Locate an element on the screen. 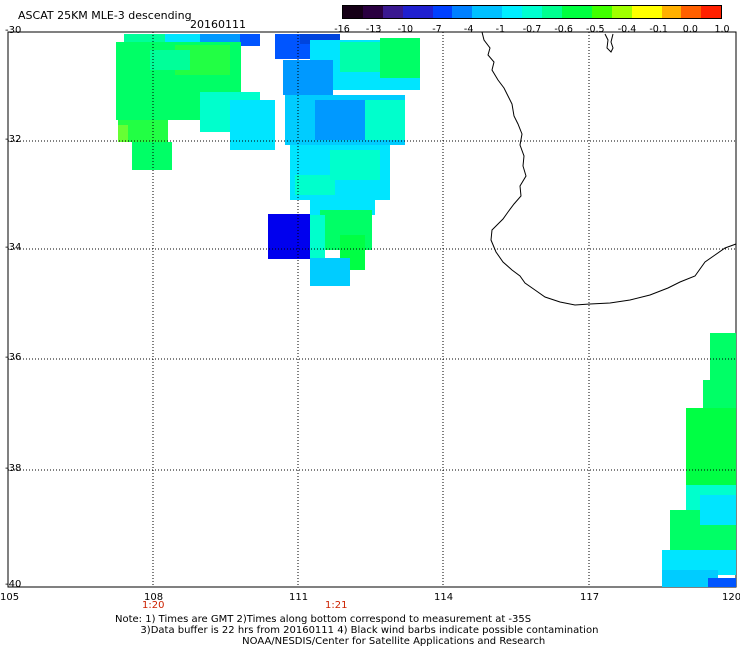  time-label: 1:21 is located at coordinates (336, 605).